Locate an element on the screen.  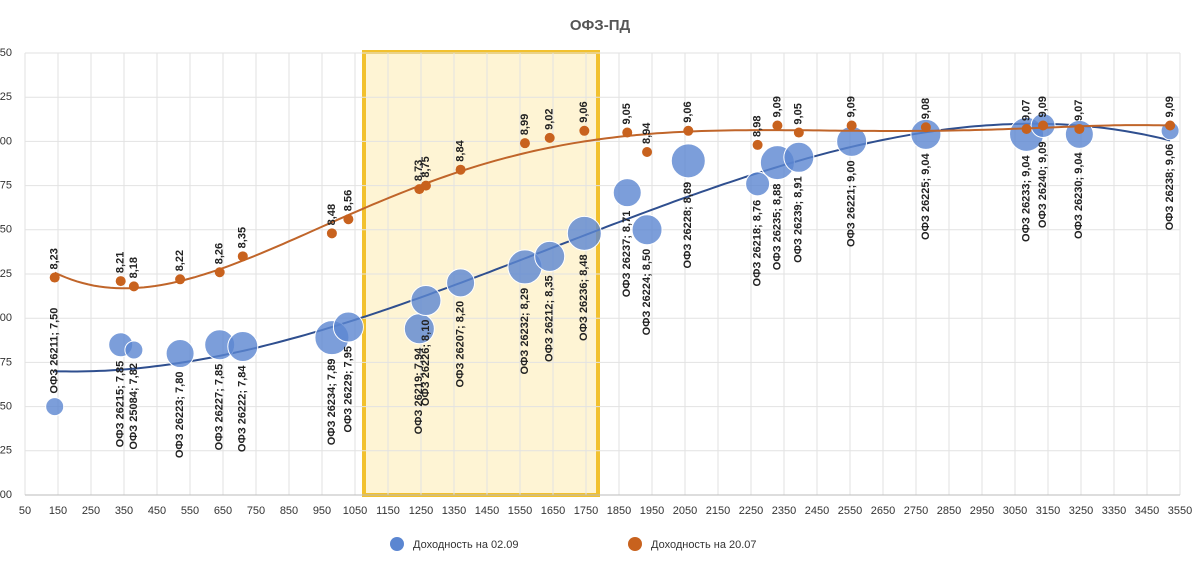
x-tick-label: 3350 is located at coordinates (1114, 511).